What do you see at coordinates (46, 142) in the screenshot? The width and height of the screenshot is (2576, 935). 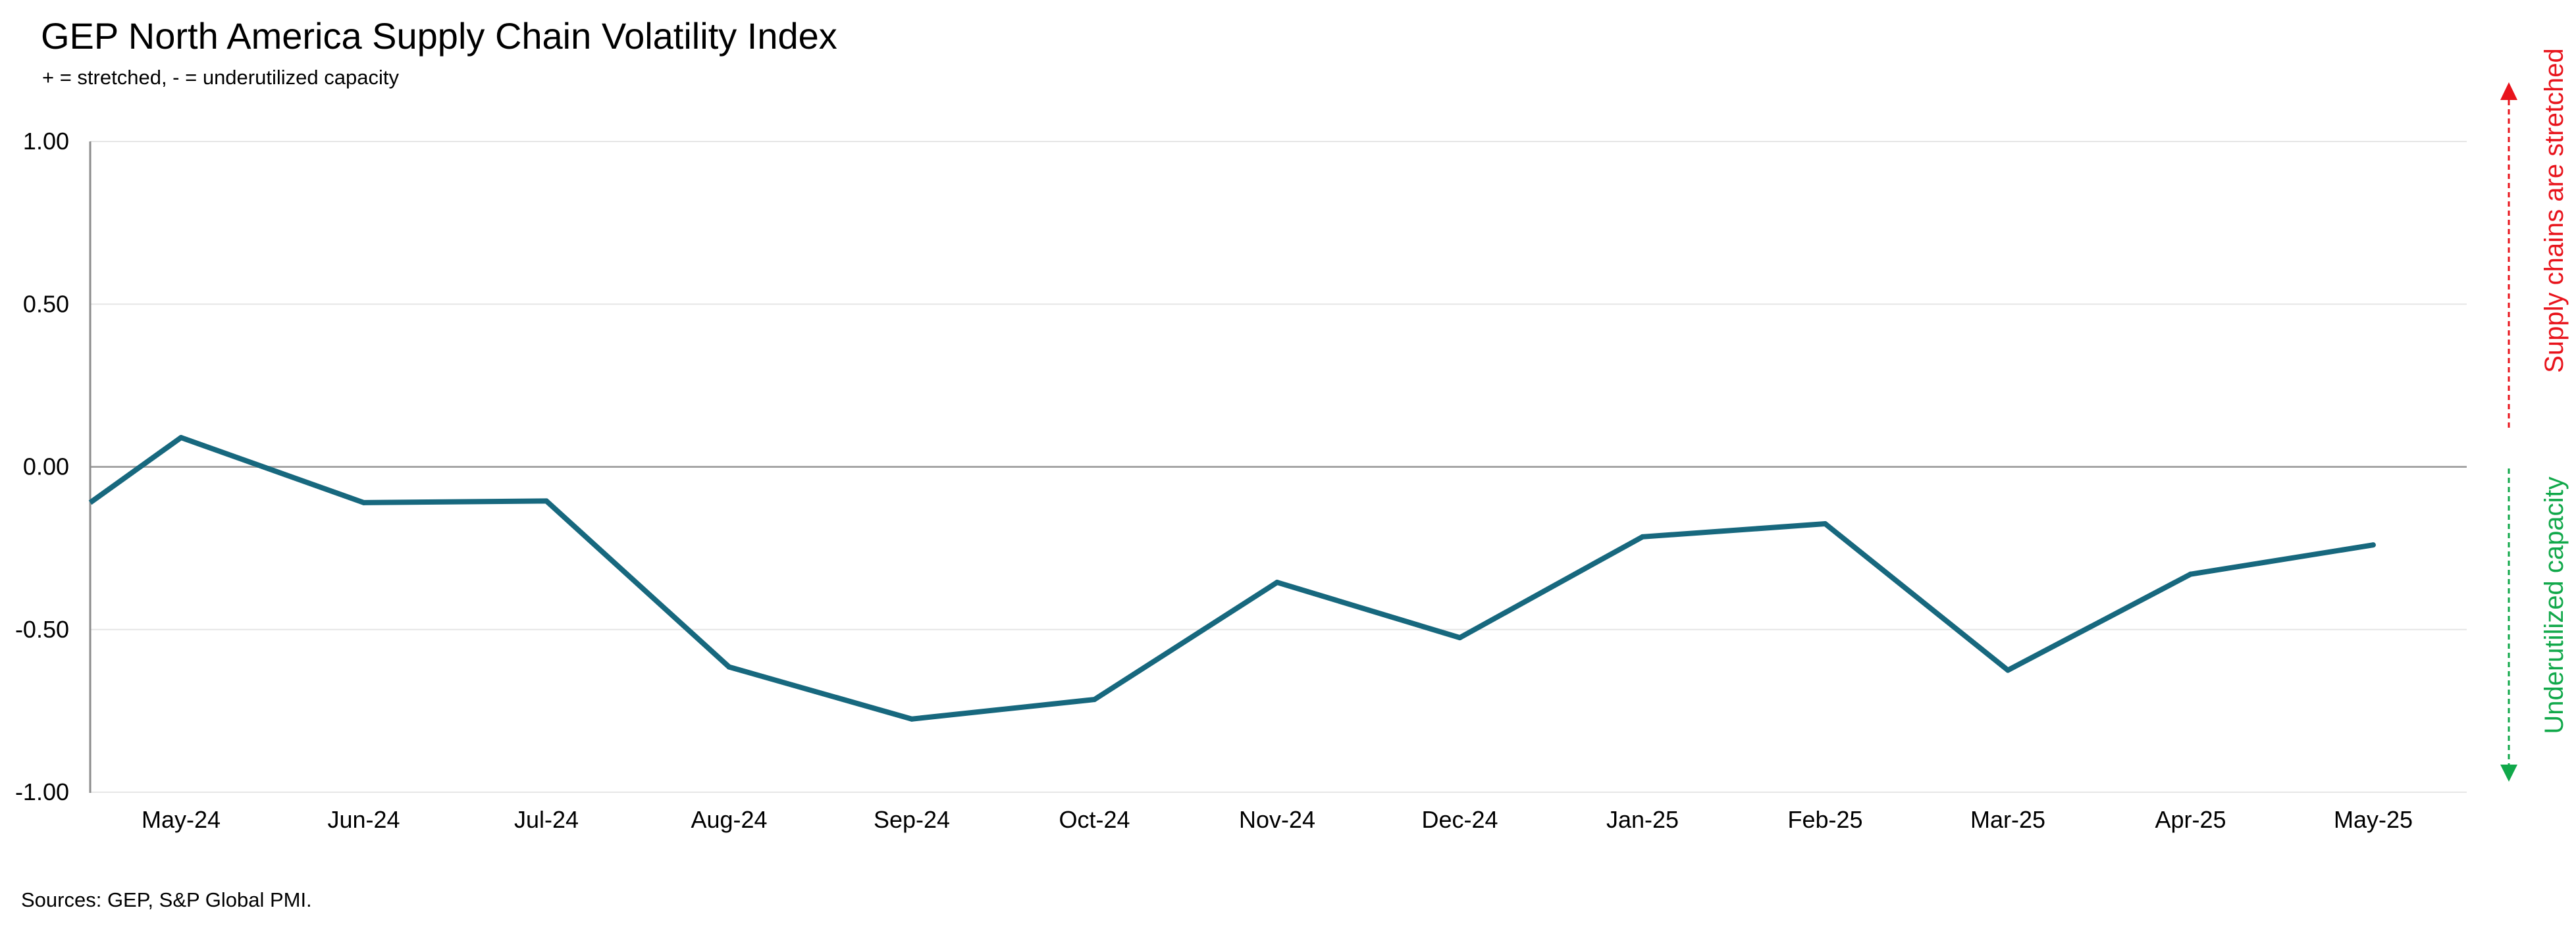 I see `y-tick-label: 1.00` at bounding box center [46, 142].